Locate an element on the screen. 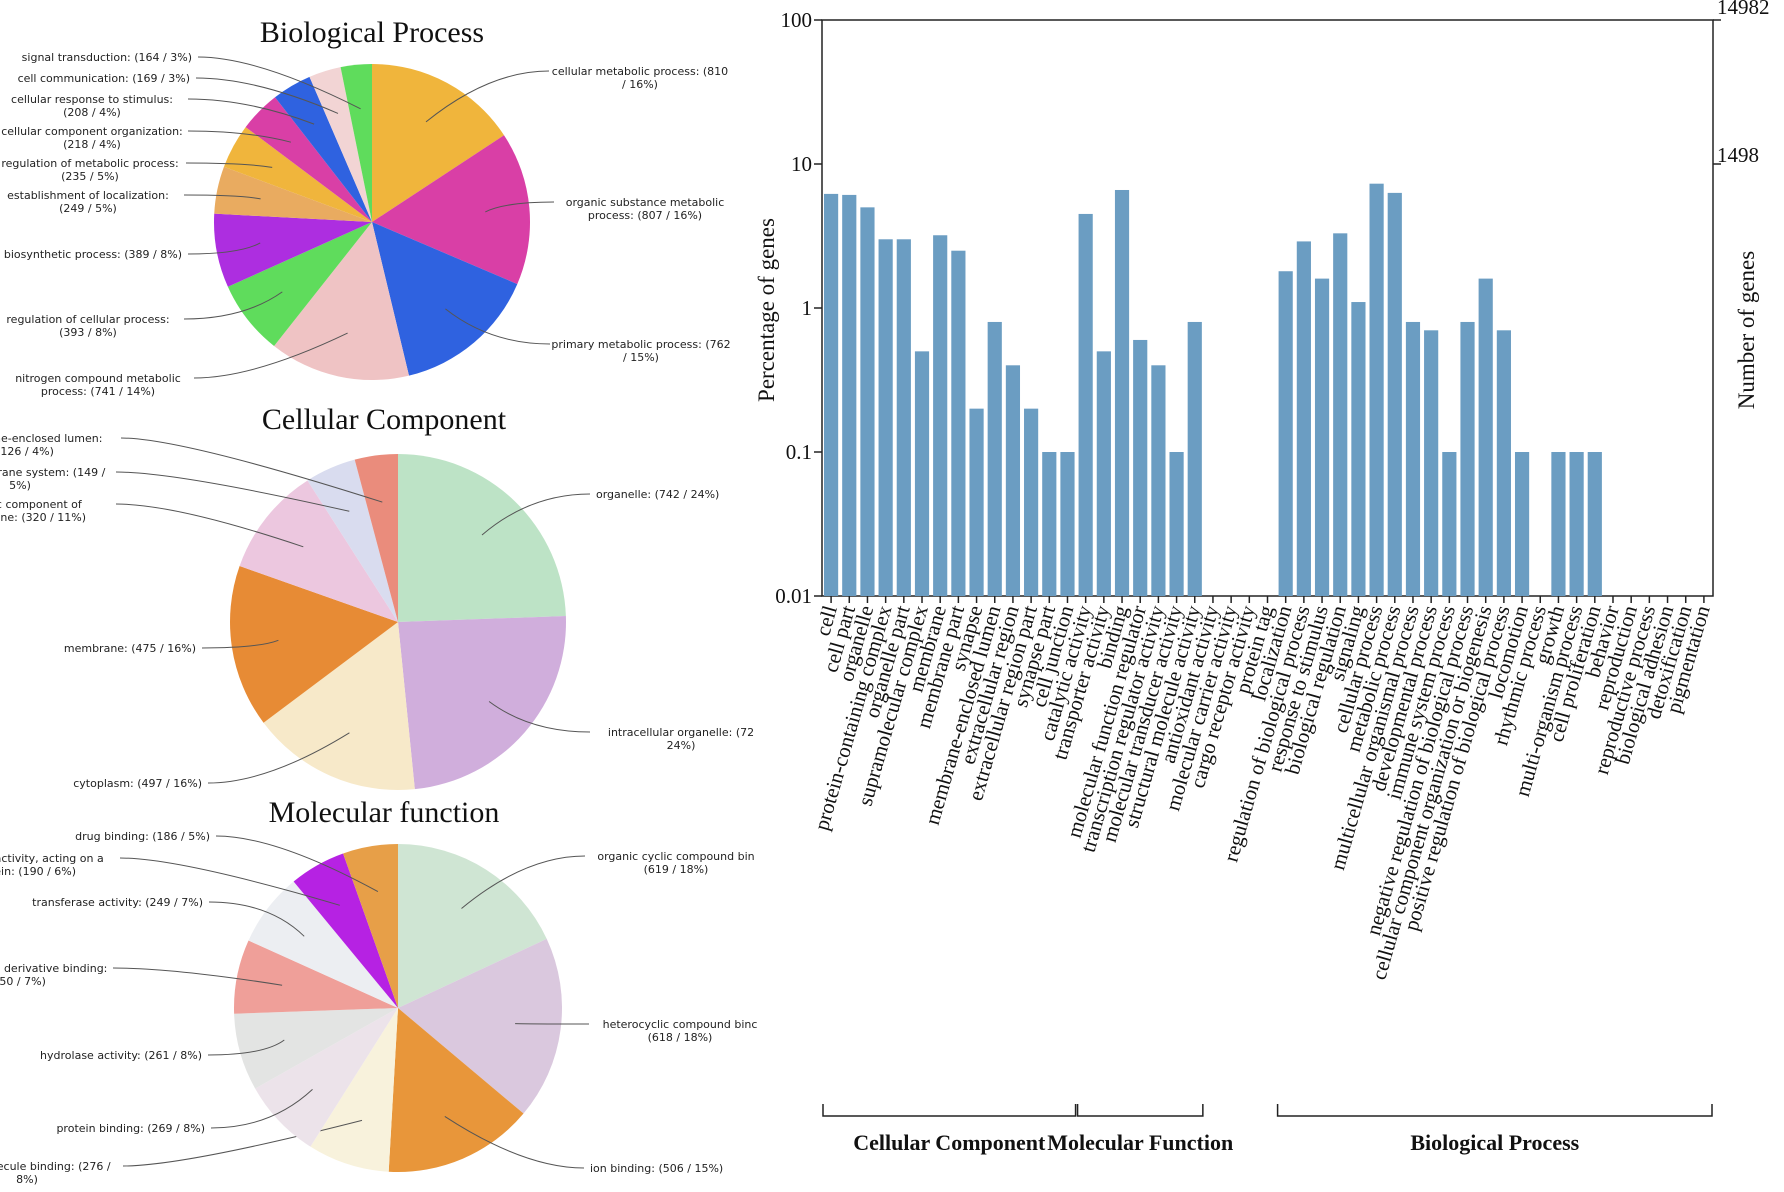 The width and height of the screenshot is (1784, 1192). pie-slice-label: 24%) is located at coordinates (681, 745).